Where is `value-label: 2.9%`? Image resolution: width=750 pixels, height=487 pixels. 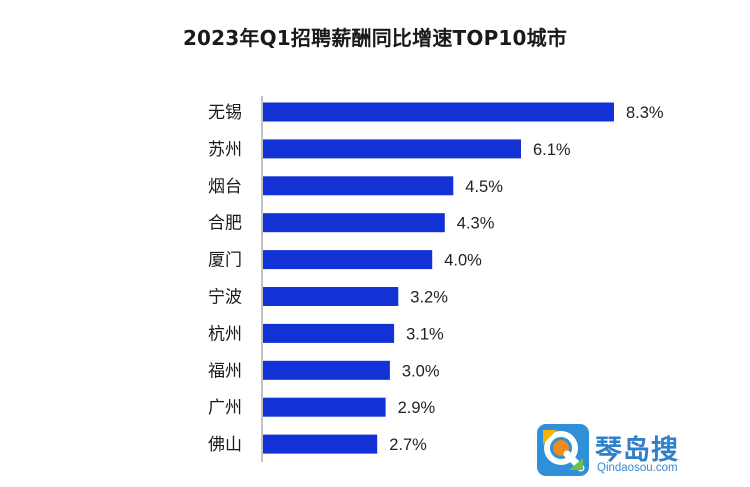
value-label: 2.9% is located at coordinates (417, 408).